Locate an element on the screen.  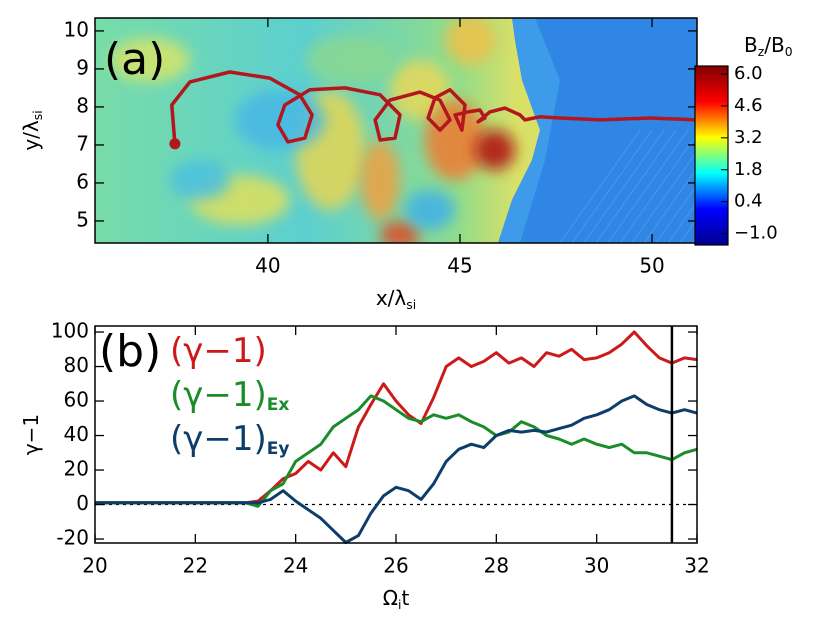
y-tick-label: 10 is located at coordinates (76, 29).